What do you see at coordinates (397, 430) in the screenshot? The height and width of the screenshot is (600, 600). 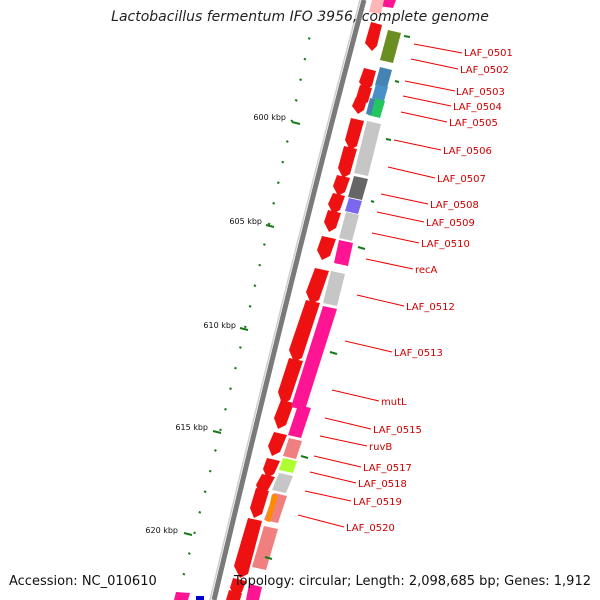 I see `gene-label: LAF_0515` at bounding box center [397, 430].